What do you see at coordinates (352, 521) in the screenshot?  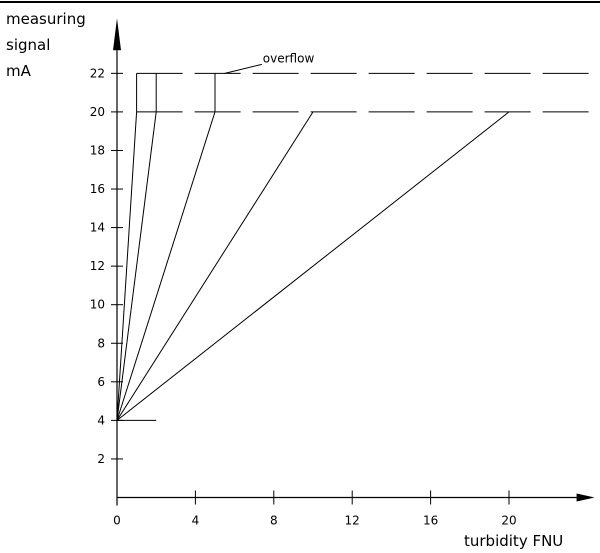 I see `x-tick-label: 12` at bounding box center [352, 521].